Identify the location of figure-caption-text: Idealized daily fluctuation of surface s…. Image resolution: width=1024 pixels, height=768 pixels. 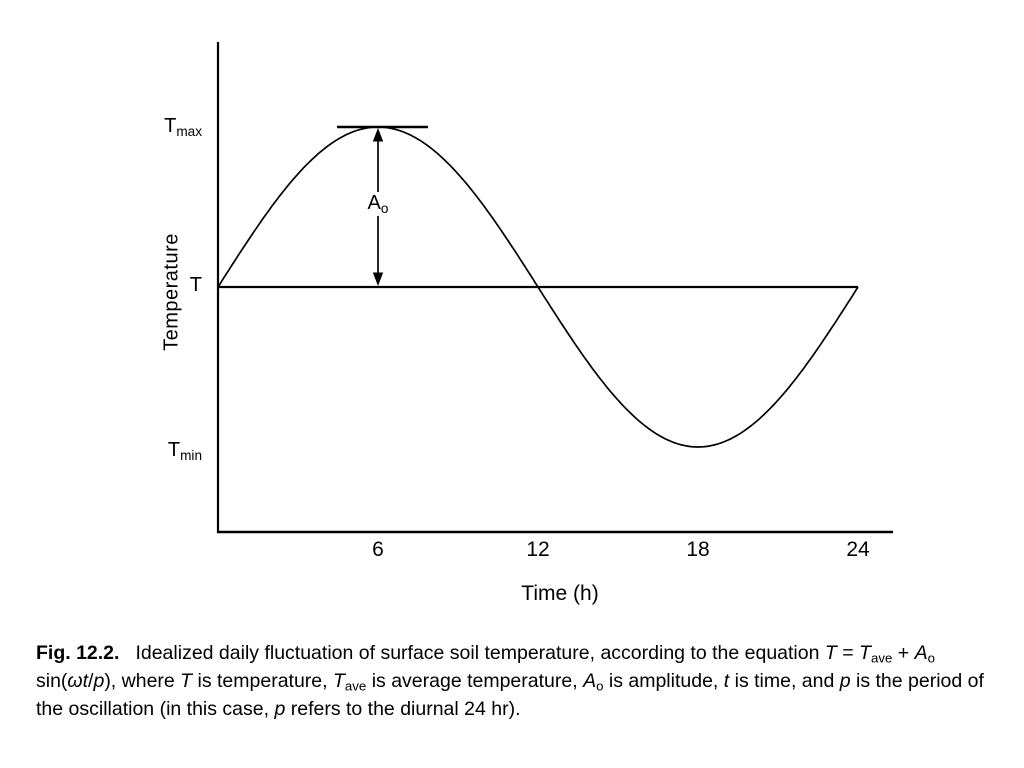
(510, 681).